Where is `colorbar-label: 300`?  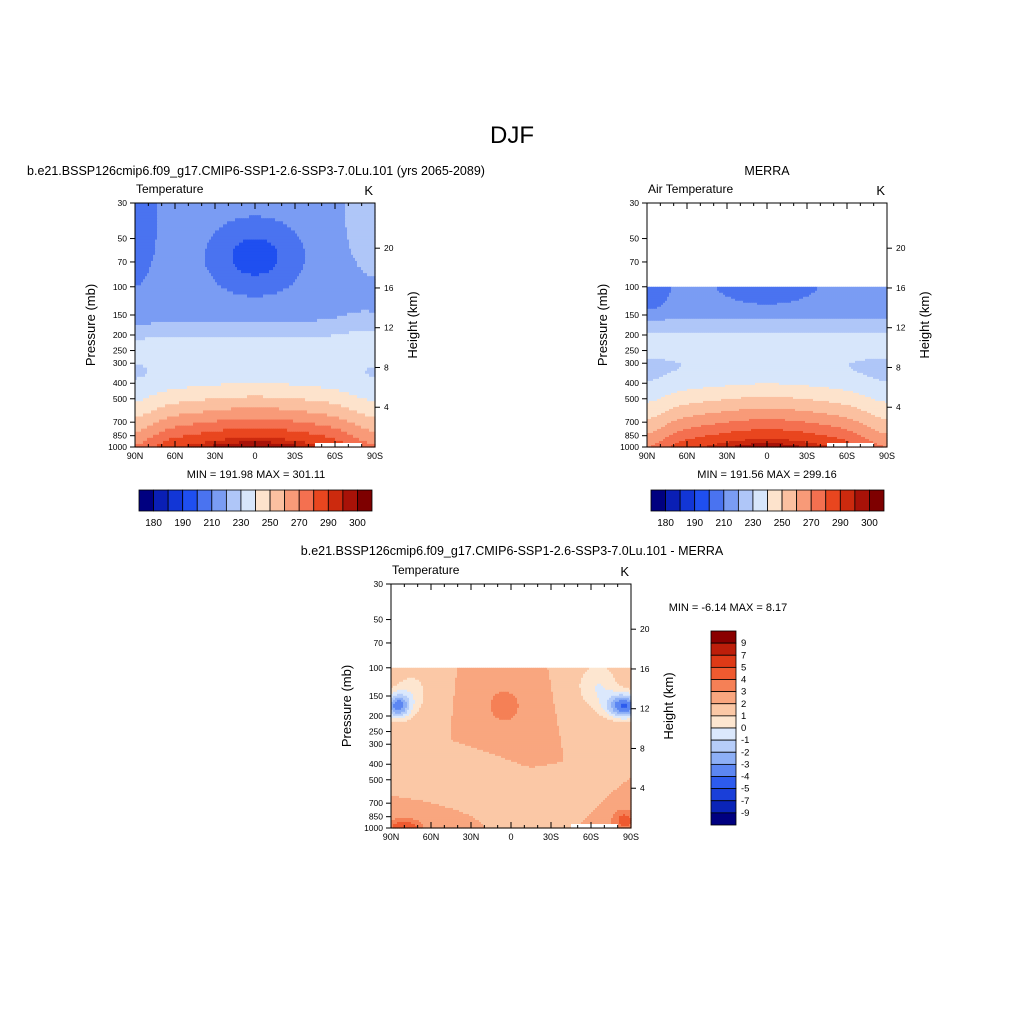
colorbar-label: 300 is located at coordinates (357, 523).